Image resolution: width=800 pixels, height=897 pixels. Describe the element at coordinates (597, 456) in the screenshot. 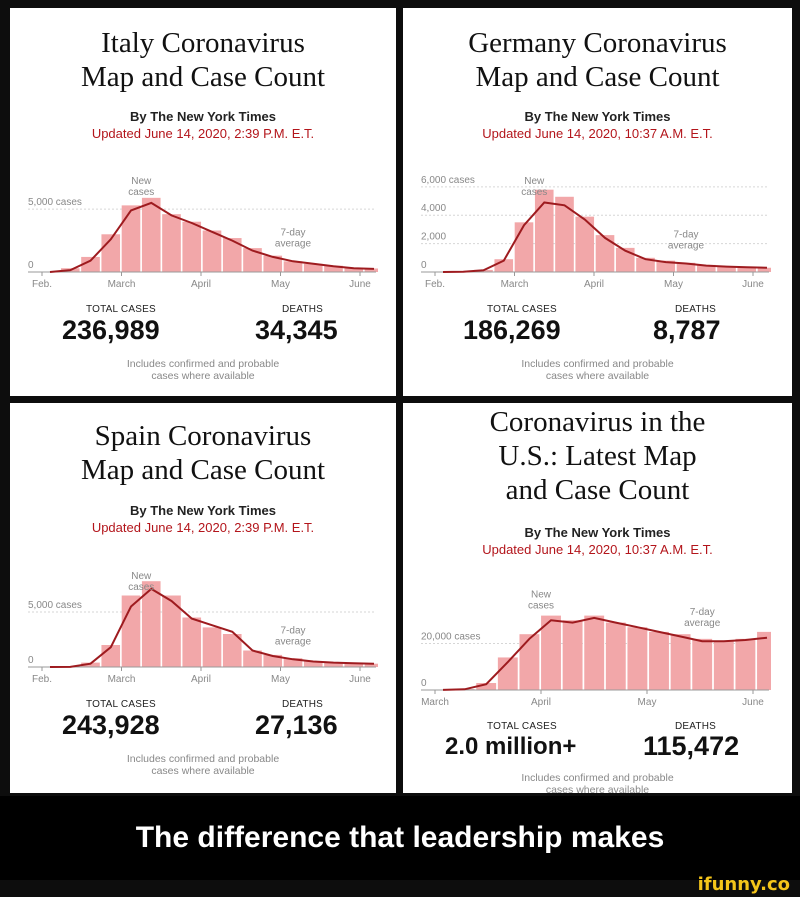

I see `panel-title-line-2: U.S.: Latest Map` at that location.